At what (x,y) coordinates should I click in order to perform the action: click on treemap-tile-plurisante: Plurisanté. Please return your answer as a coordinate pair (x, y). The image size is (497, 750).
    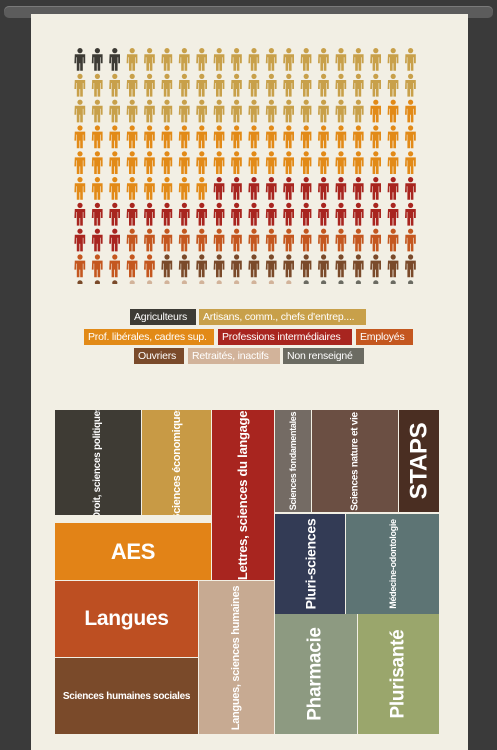
    Looking at the image, I should click on (398, 674).